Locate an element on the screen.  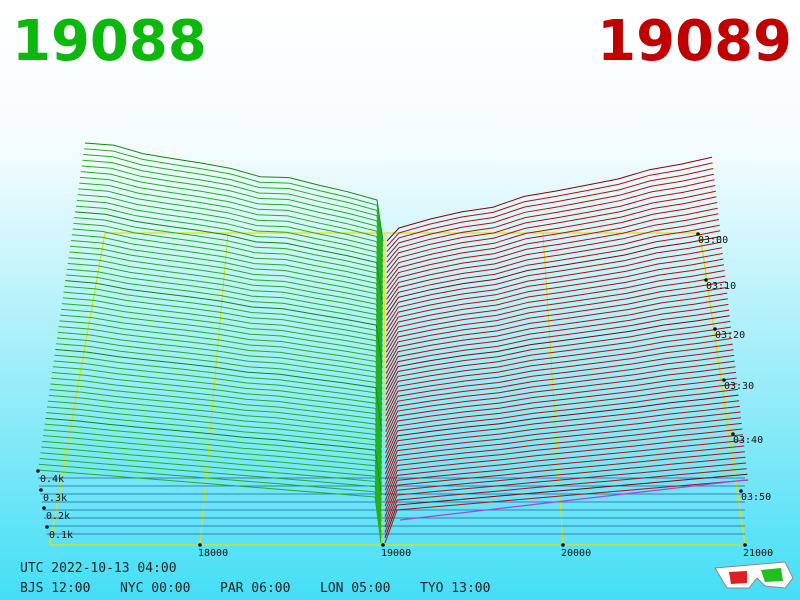
depth-tick-label: 0.1k is located at coordinates (61, 535).